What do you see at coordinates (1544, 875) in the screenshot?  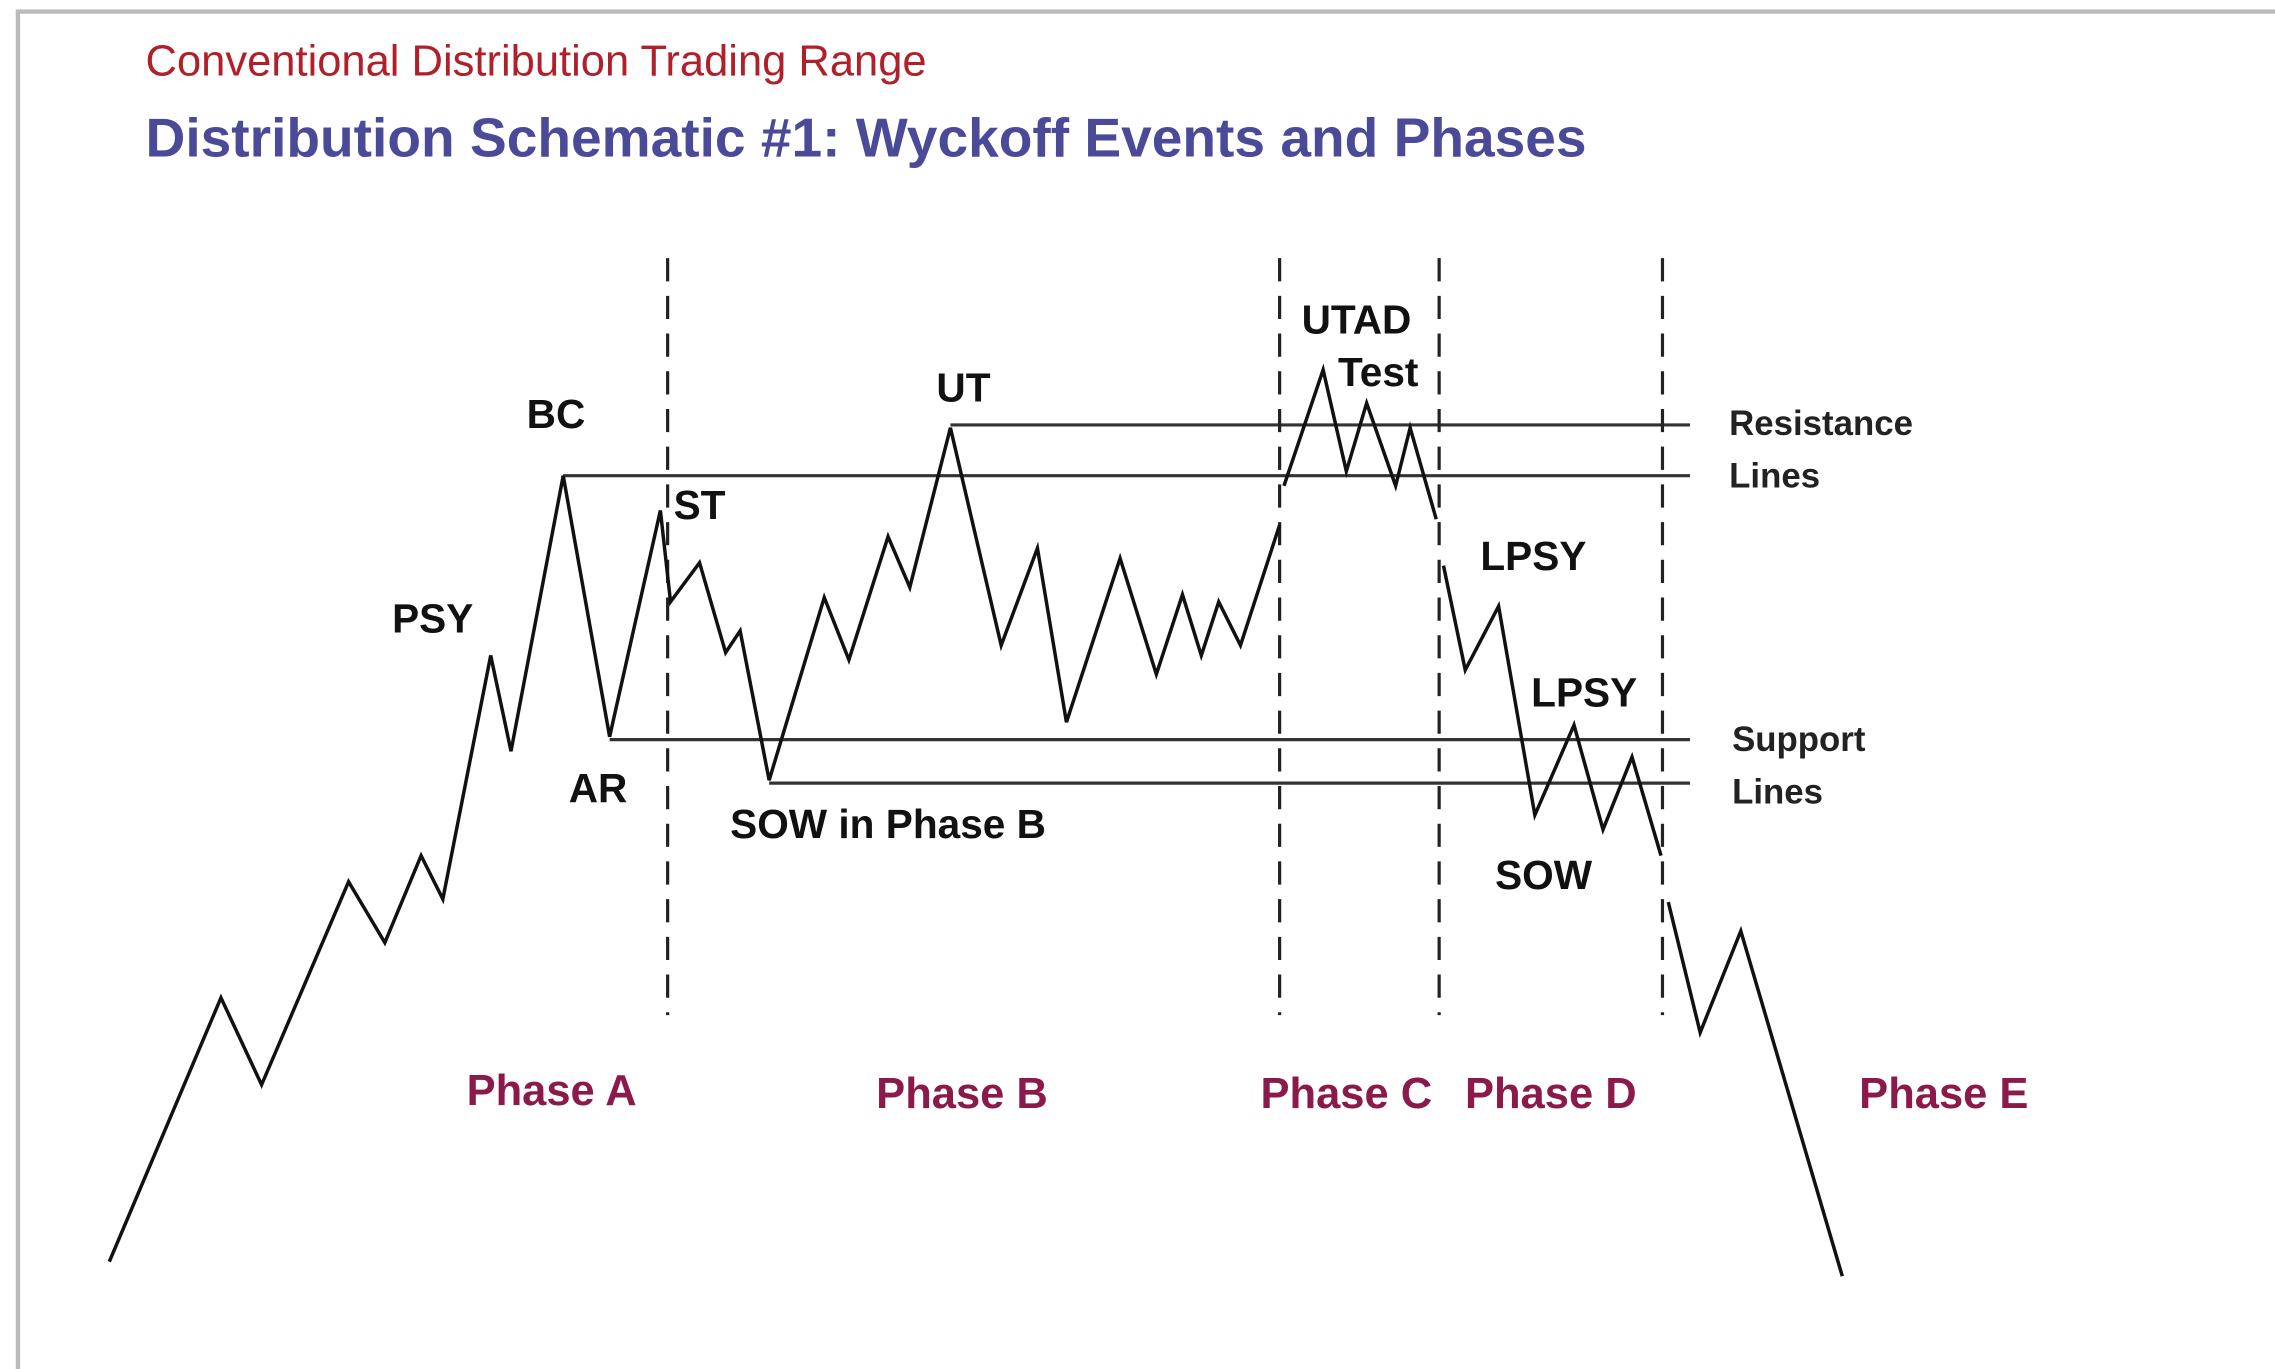 I see `event-label: SOW` at bounding box center [1544, 875].